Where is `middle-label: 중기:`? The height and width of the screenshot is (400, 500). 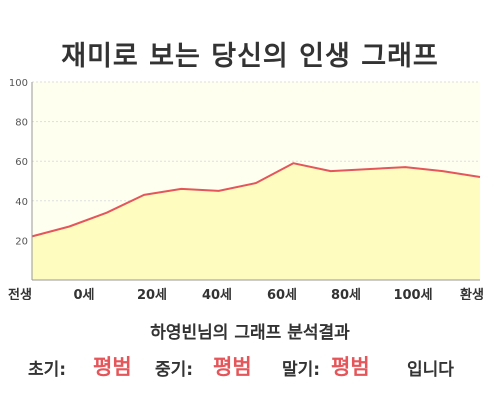
middle-label: 중기: is located at coordinates (174, 370).